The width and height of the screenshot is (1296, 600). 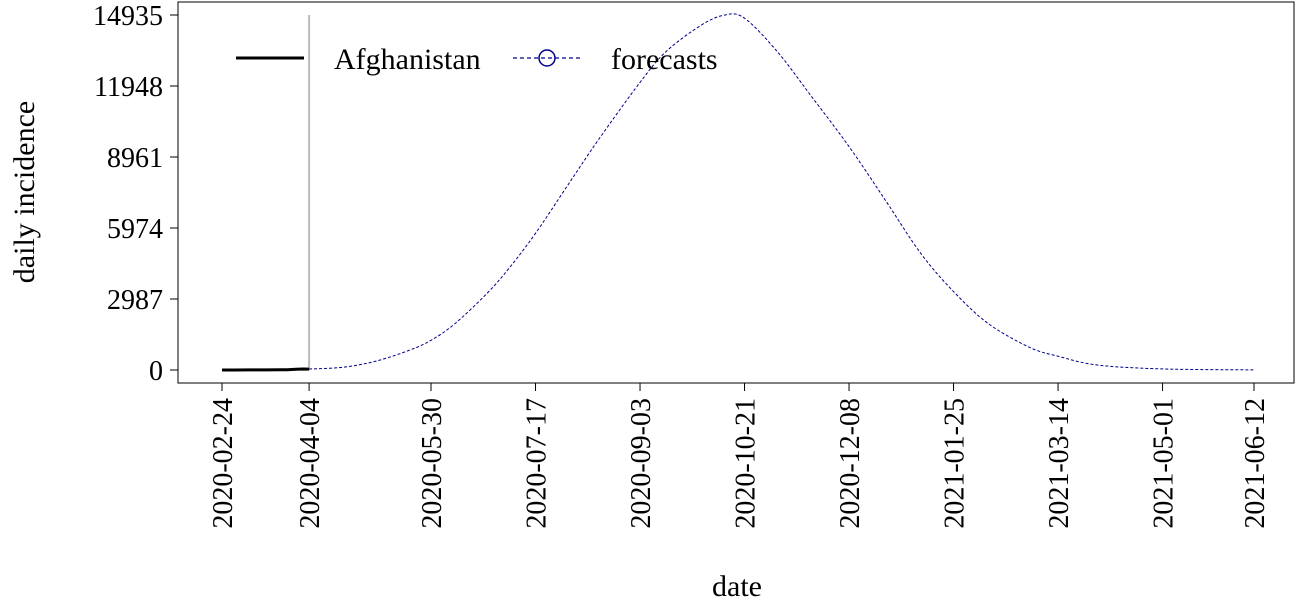 I want to click on y-tick-label: 2987, so click(x=135, y=300).